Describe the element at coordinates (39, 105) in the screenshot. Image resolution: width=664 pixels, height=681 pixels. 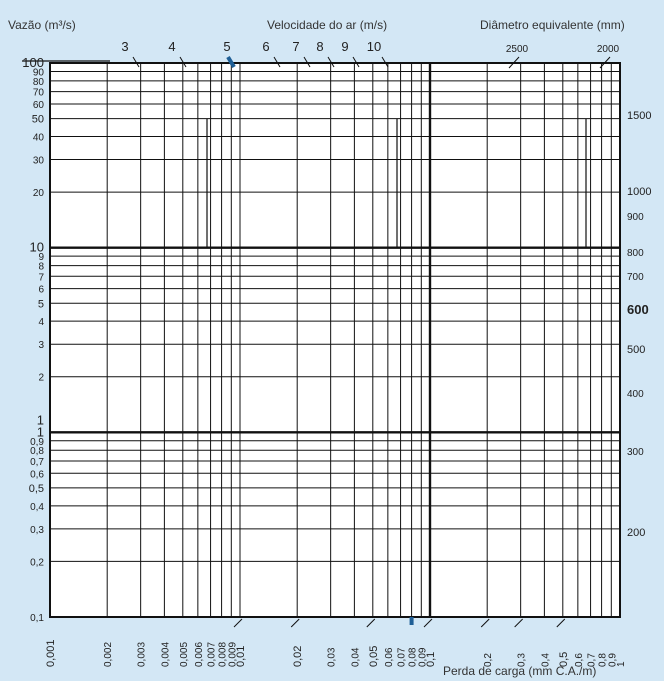
I see `flow-tick-label: 60` at that location.